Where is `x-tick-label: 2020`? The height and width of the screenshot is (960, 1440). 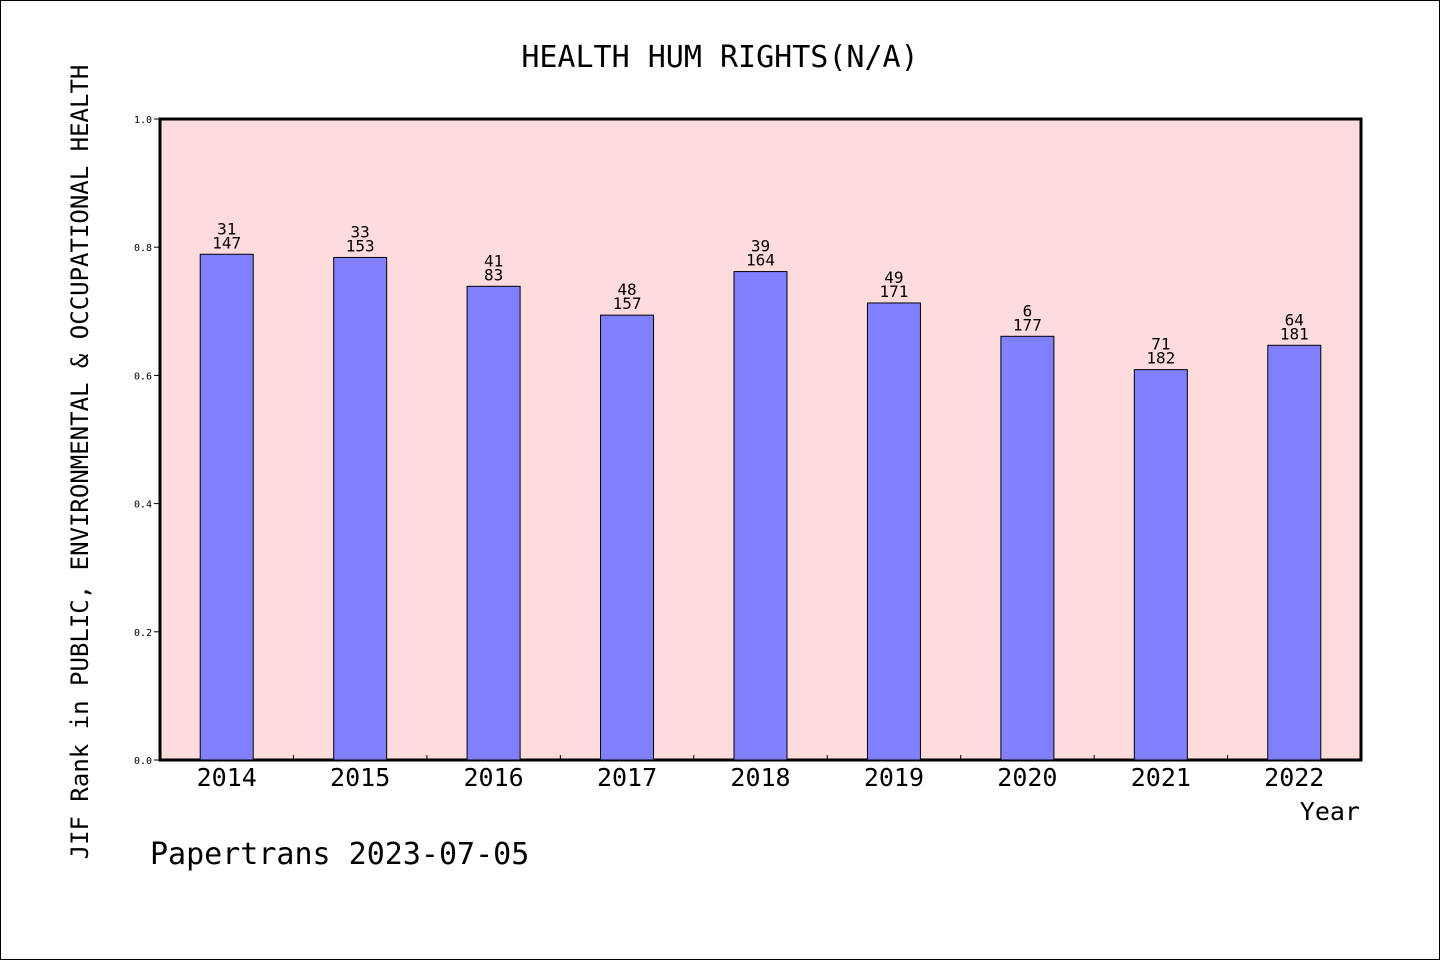 x-tick-label: 2020 is located at coordinates (1027, 777).